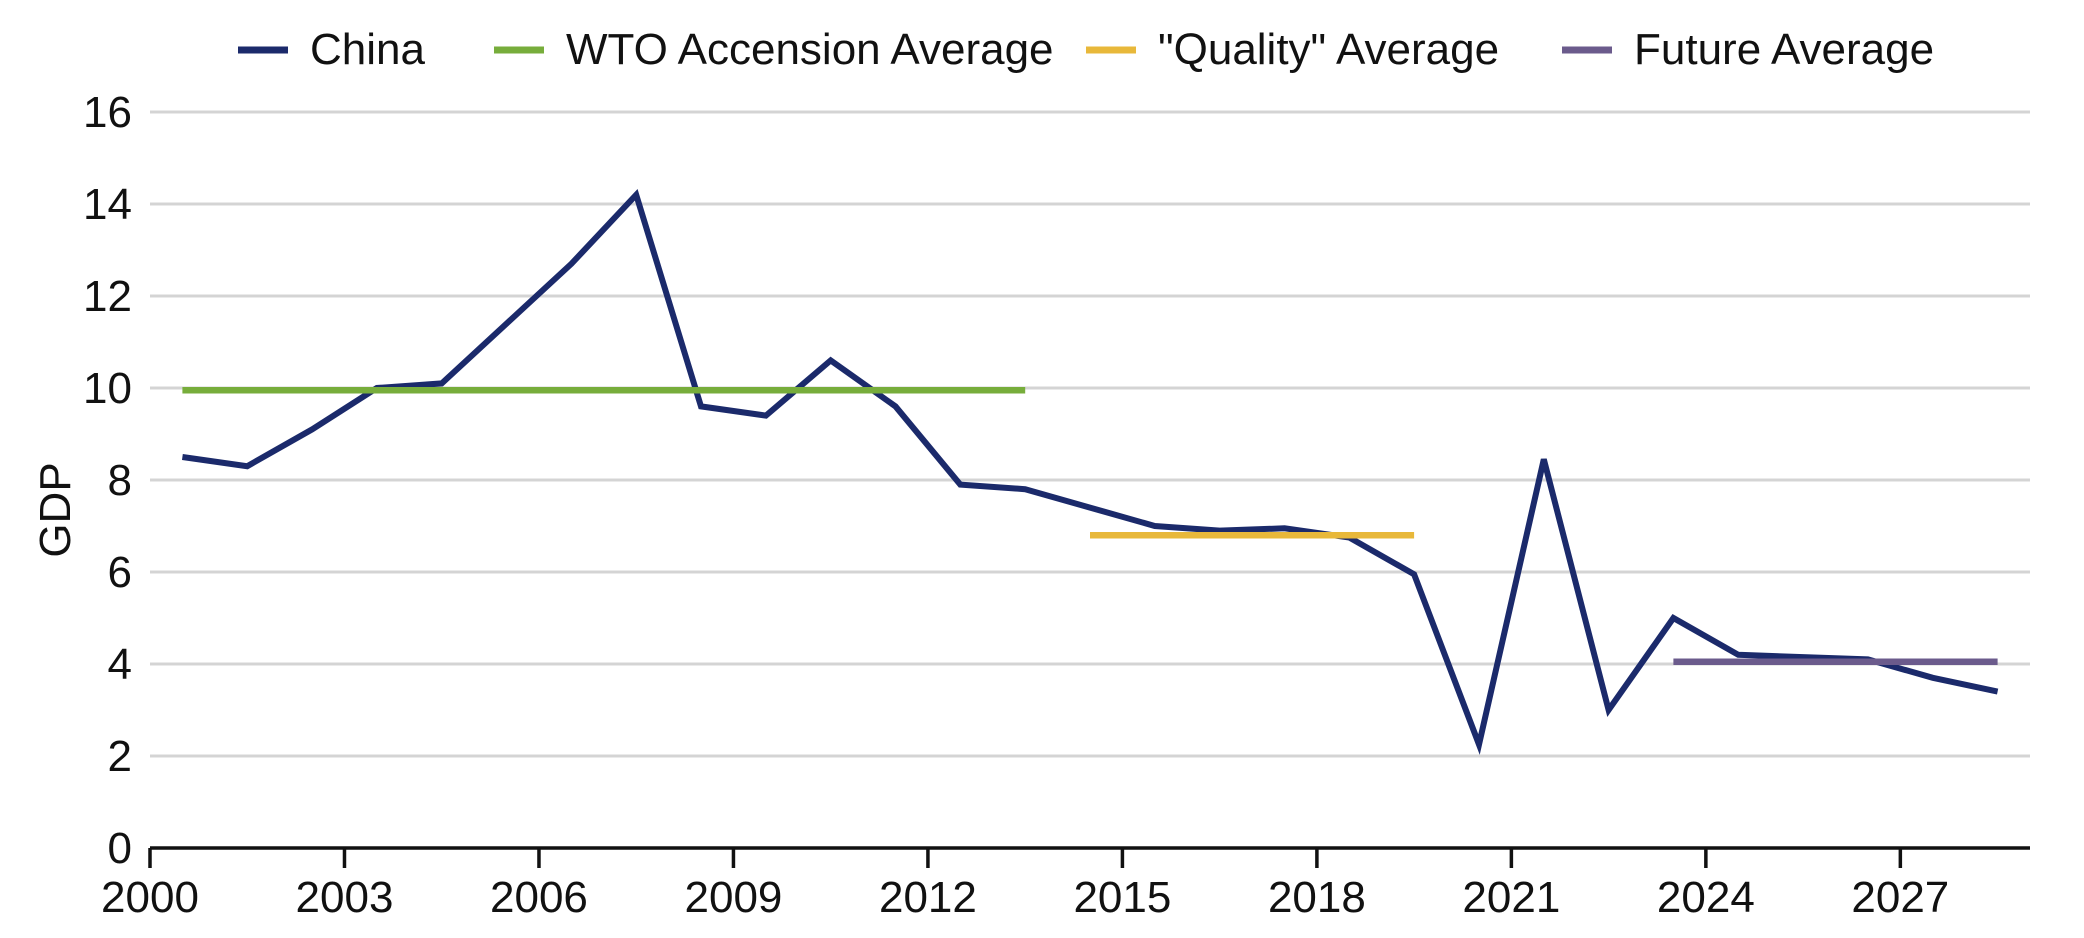 Image resolution: width=2084 pixels, height=938 pixels. I want to click on legend-label-future-average: Future Average, so click(1784, 49).